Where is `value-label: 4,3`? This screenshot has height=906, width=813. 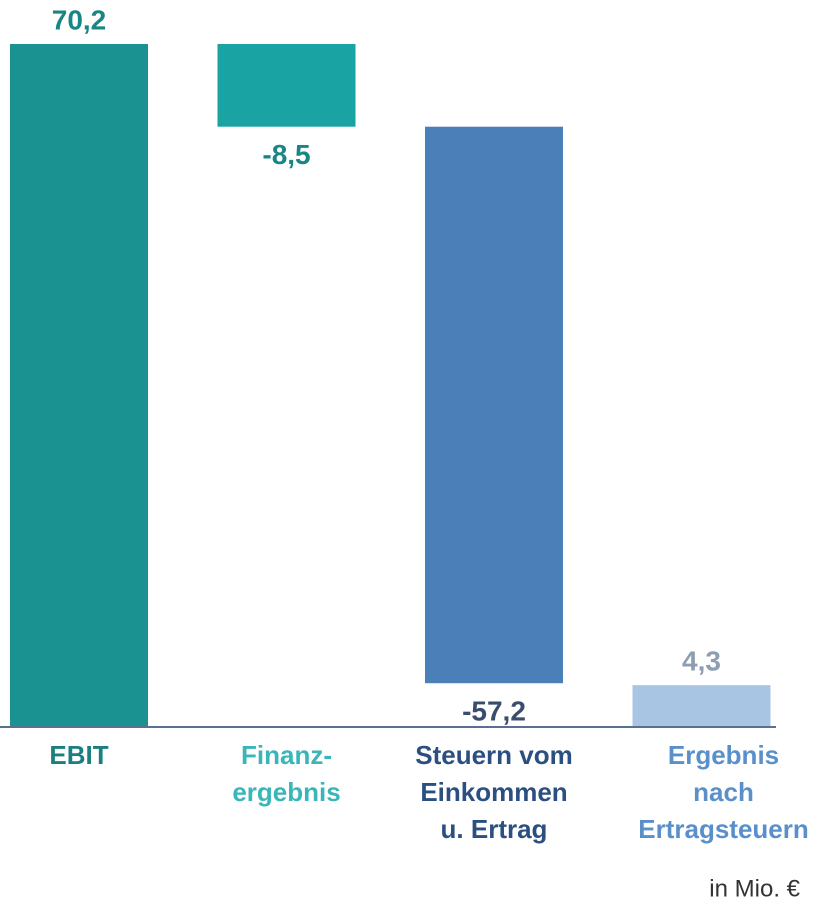
value-label: 4,3 is located at coordinates (701, 661).